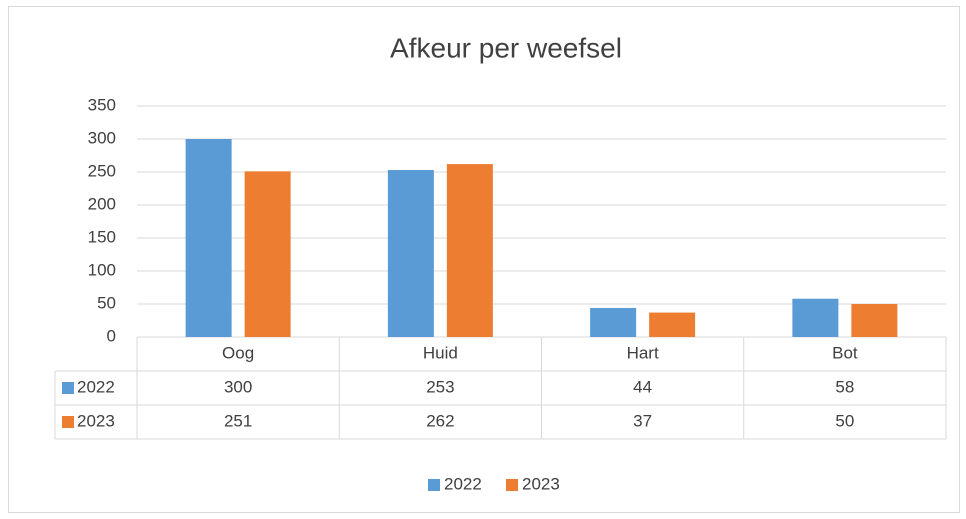 The image size is (966, 519). Describe the element at coordinates (96, 420) in the screenshot. I see `table-series-name: 2023` at that location.